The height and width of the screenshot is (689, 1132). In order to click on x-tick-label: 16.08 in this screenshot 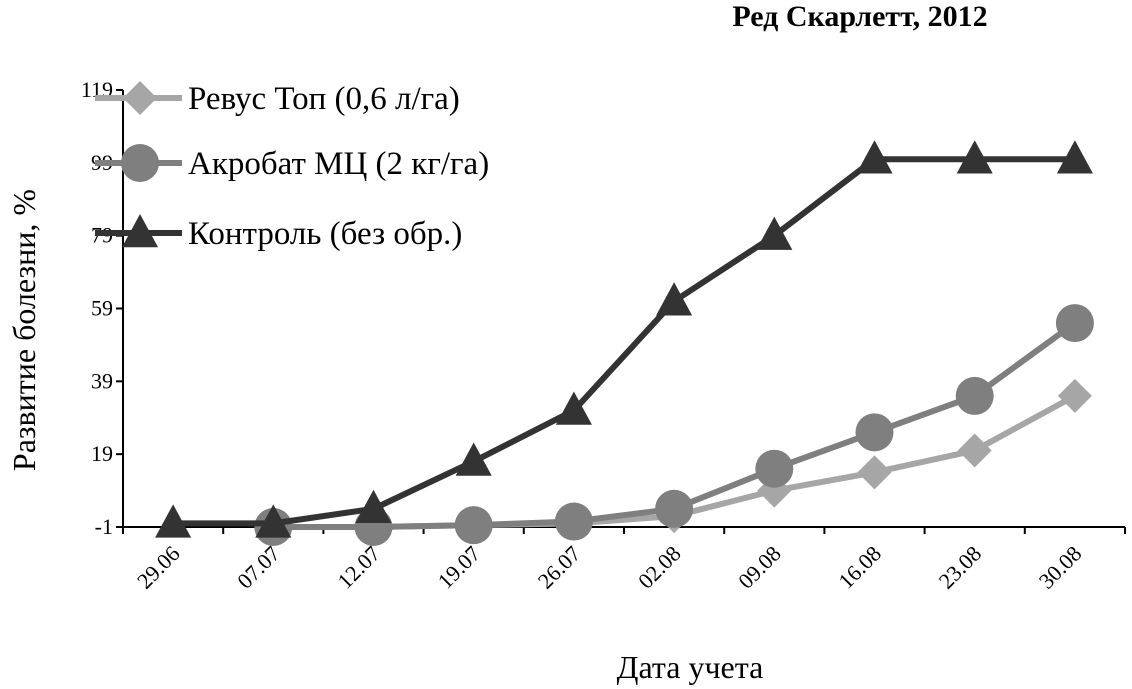, I will do `click(859, 567)`.